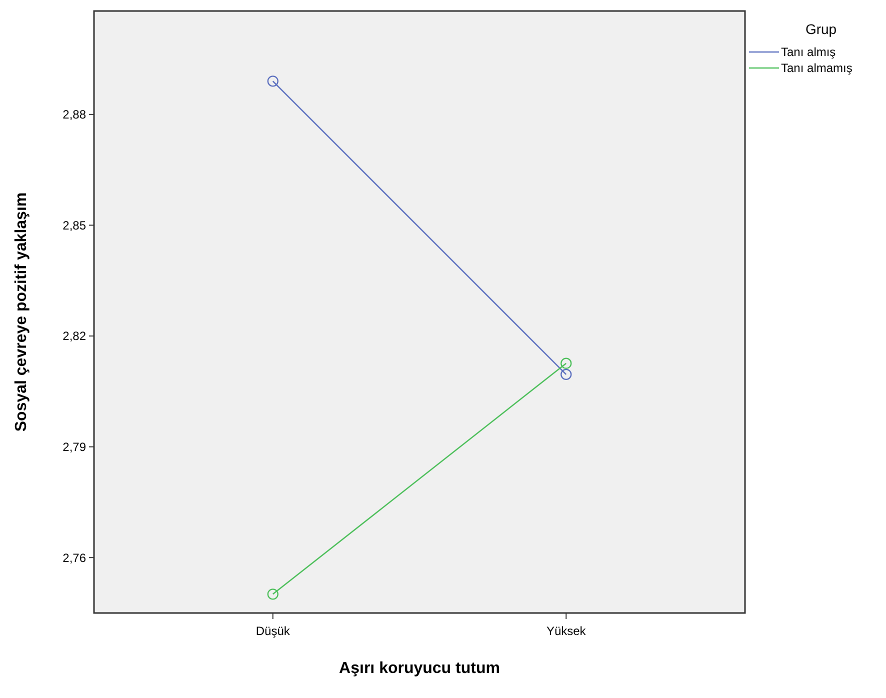 The image size is (886, 698). Describe the element at coordinates (21, 312) in the screenshot. I see `y-axis-title: Sosyal çevreye pozitif yaklaşım` at that location.